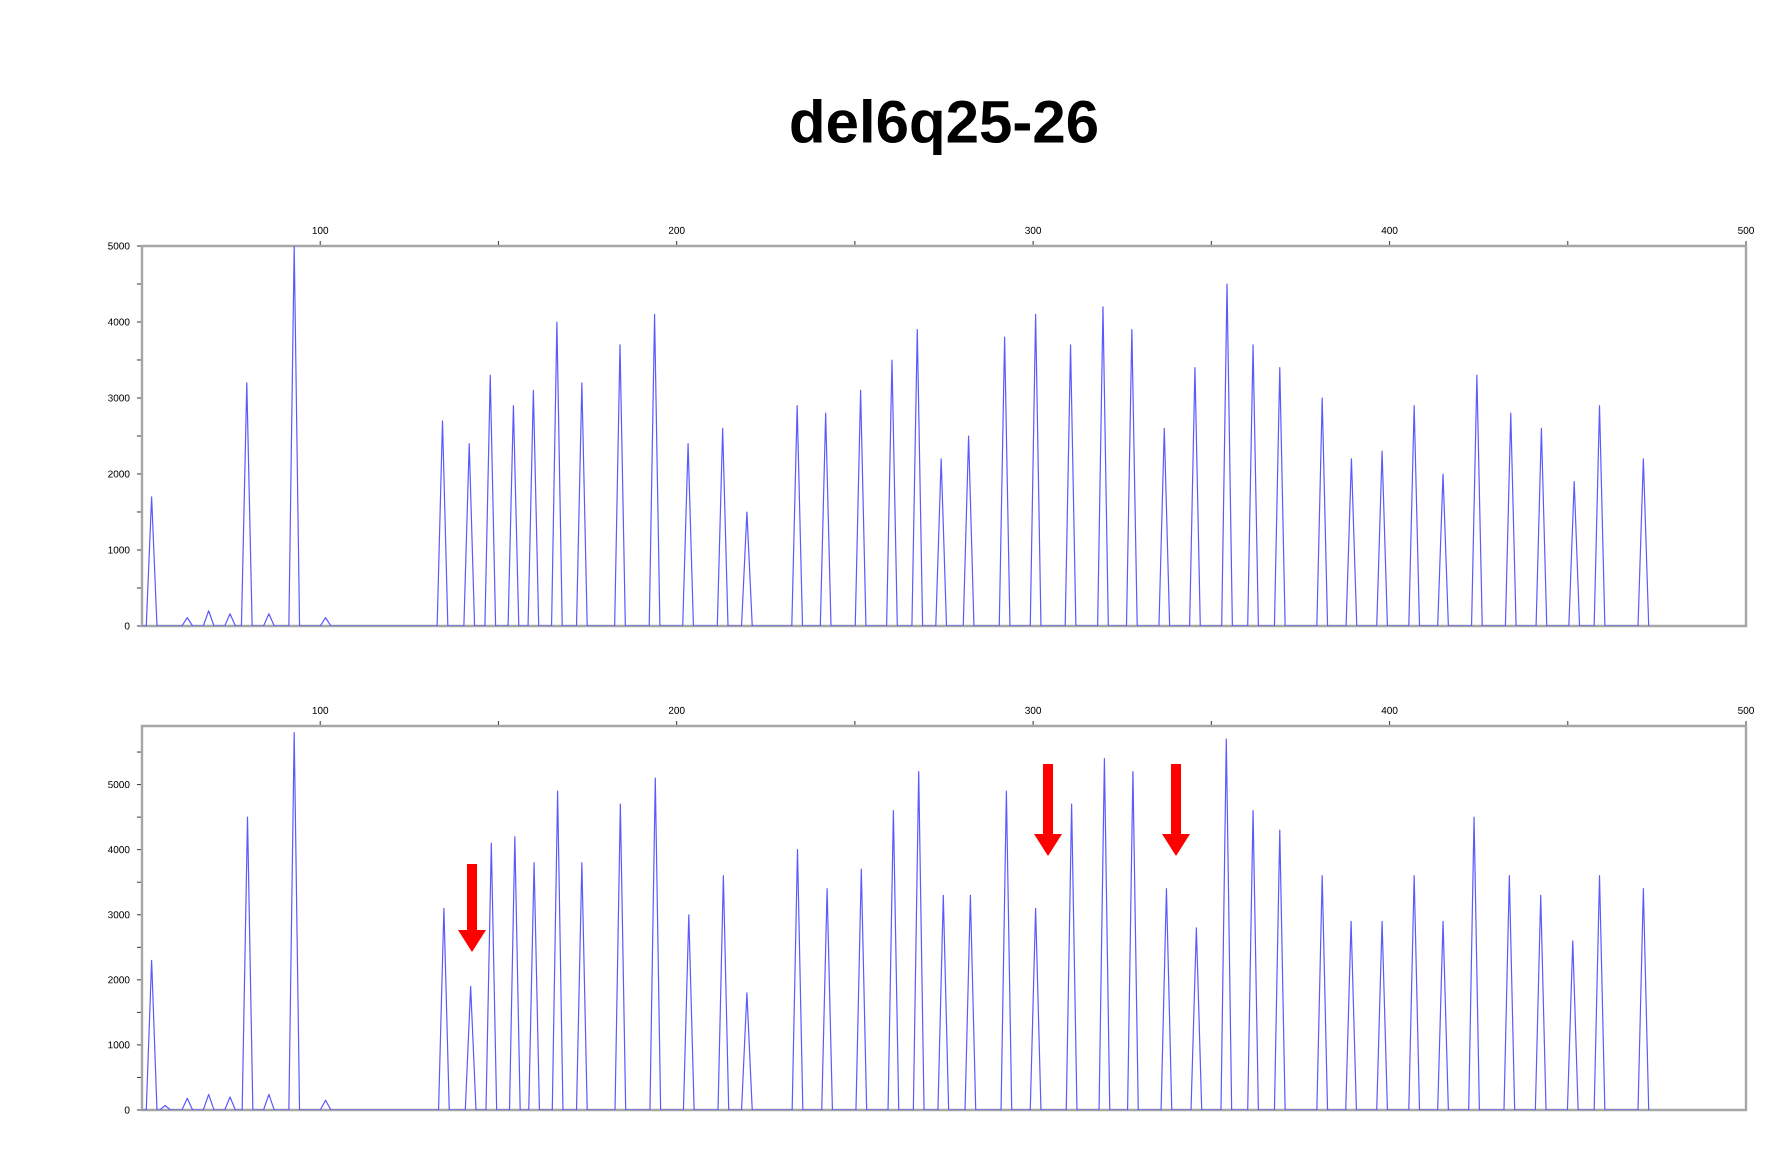 Image resolution: width=1776 pixels, height=1156 pixels. What do you see at coordinates (944, 127) in the screenshot?
I see `chart-title: del6q25-26` at bounding box center [944, 127].